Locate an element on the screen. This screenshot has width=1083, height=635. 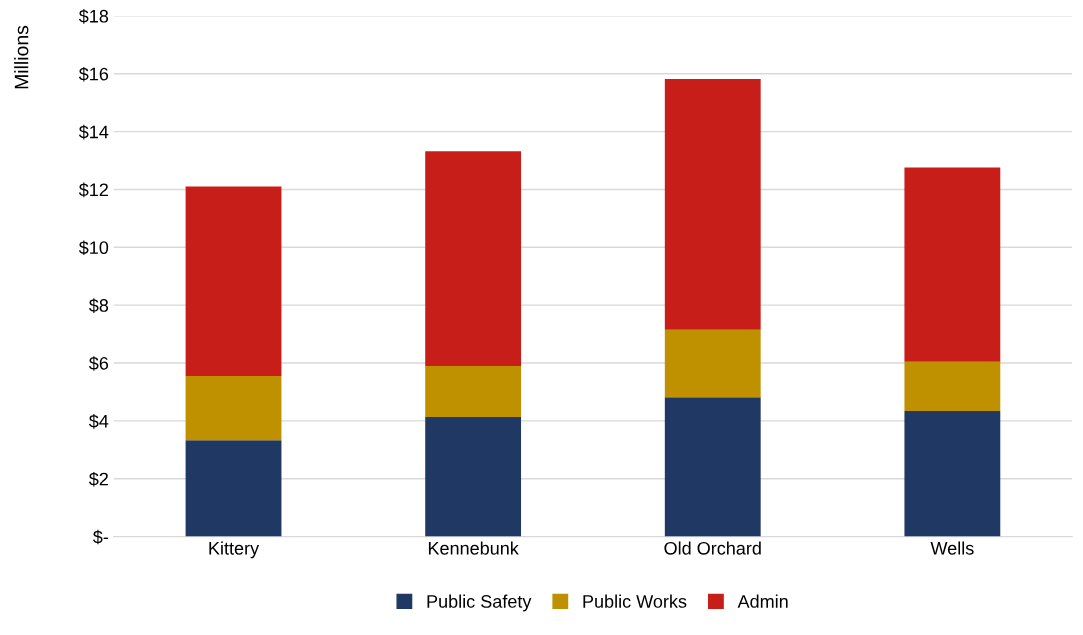
x-tick-label: Kittery is located at coordinates (234, 550).